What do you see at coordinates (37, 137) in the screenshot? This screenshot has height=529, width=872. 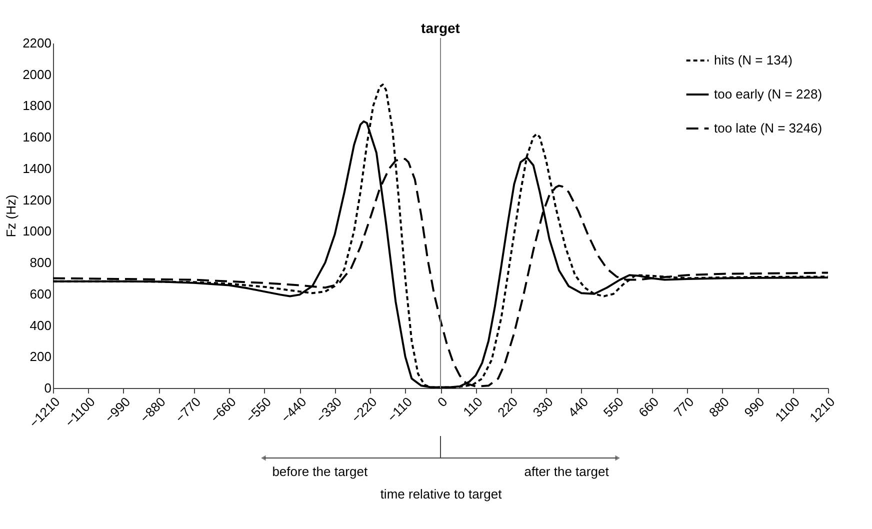 I see `y-tick-label: 1600` at bounding box center [37, 137].